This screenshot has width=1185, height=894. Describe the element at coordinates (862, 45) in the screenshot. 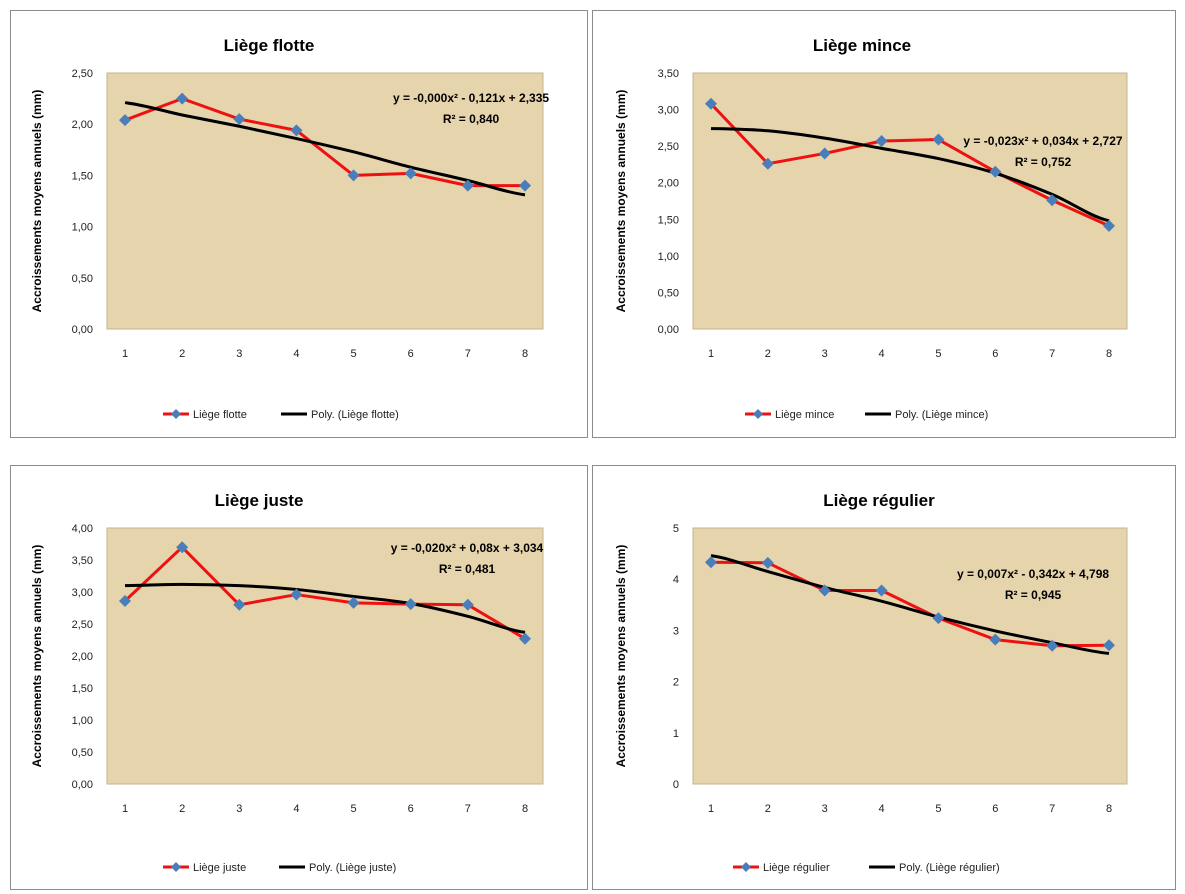

I see `chart-title: Liège mince` at that location.